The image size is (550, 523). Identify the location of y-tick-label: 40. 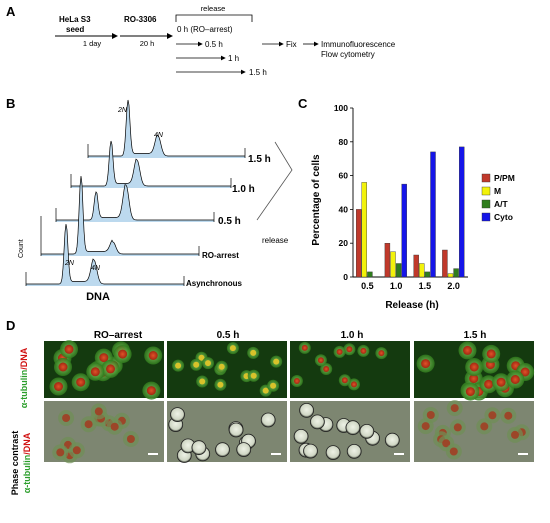
(344, 209).